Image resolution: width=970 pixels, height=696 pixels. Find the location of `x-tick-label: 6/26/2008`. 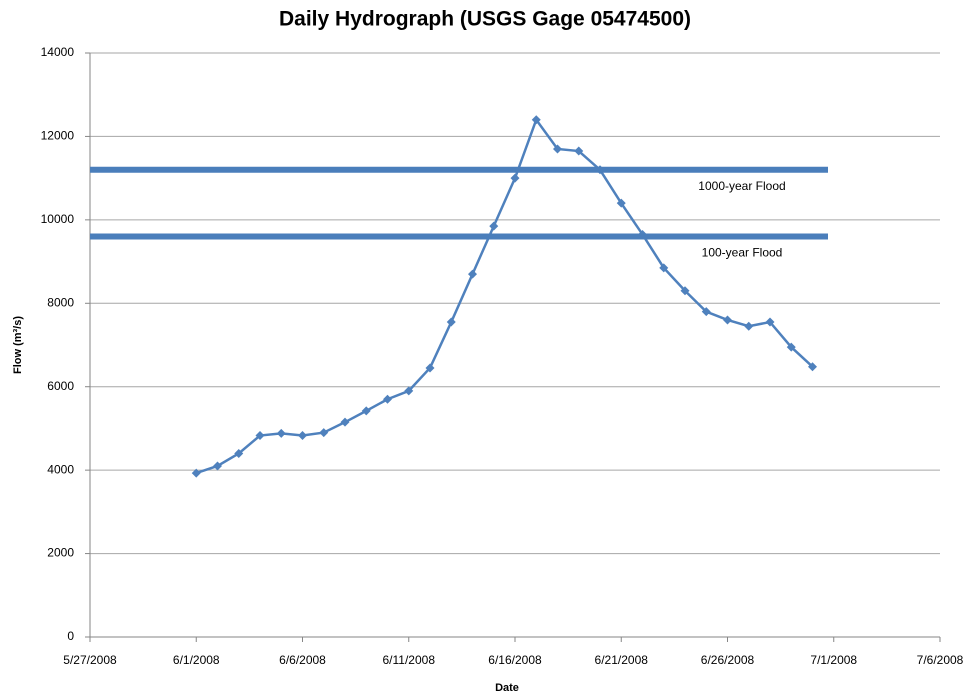

x-tick-label: 6/26/2008 is located at coordinates (728, 660).